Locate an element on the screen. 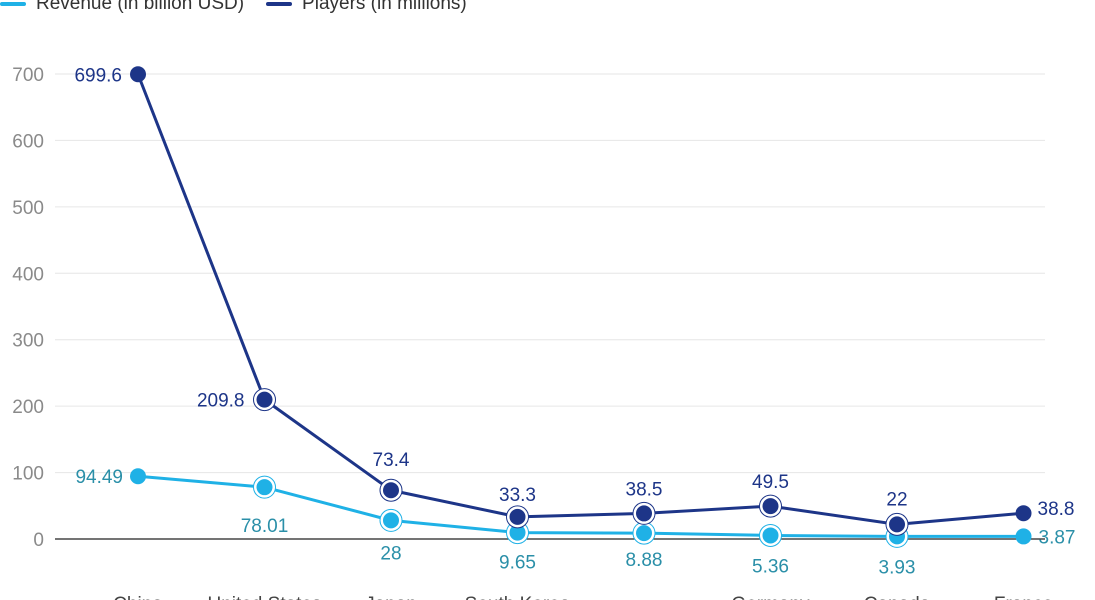 This screenshot has width=1095, height=600. data-label: 73.4 is located at coordinates (391, 460).